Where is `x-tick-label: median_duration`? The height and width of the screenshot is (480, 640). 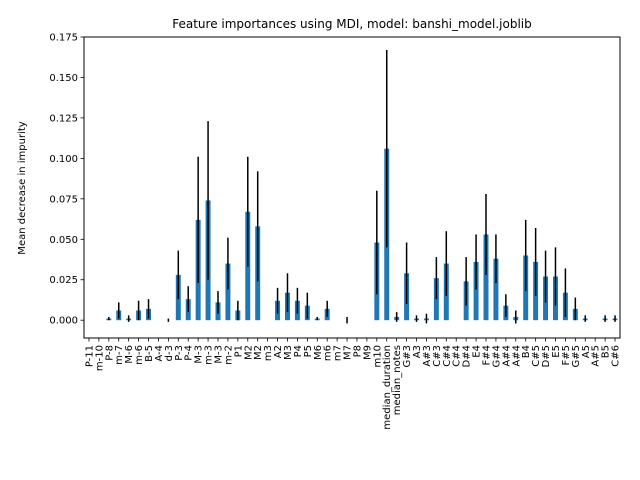 x-tick-label: median_duration is located at coordinates (387, 387).